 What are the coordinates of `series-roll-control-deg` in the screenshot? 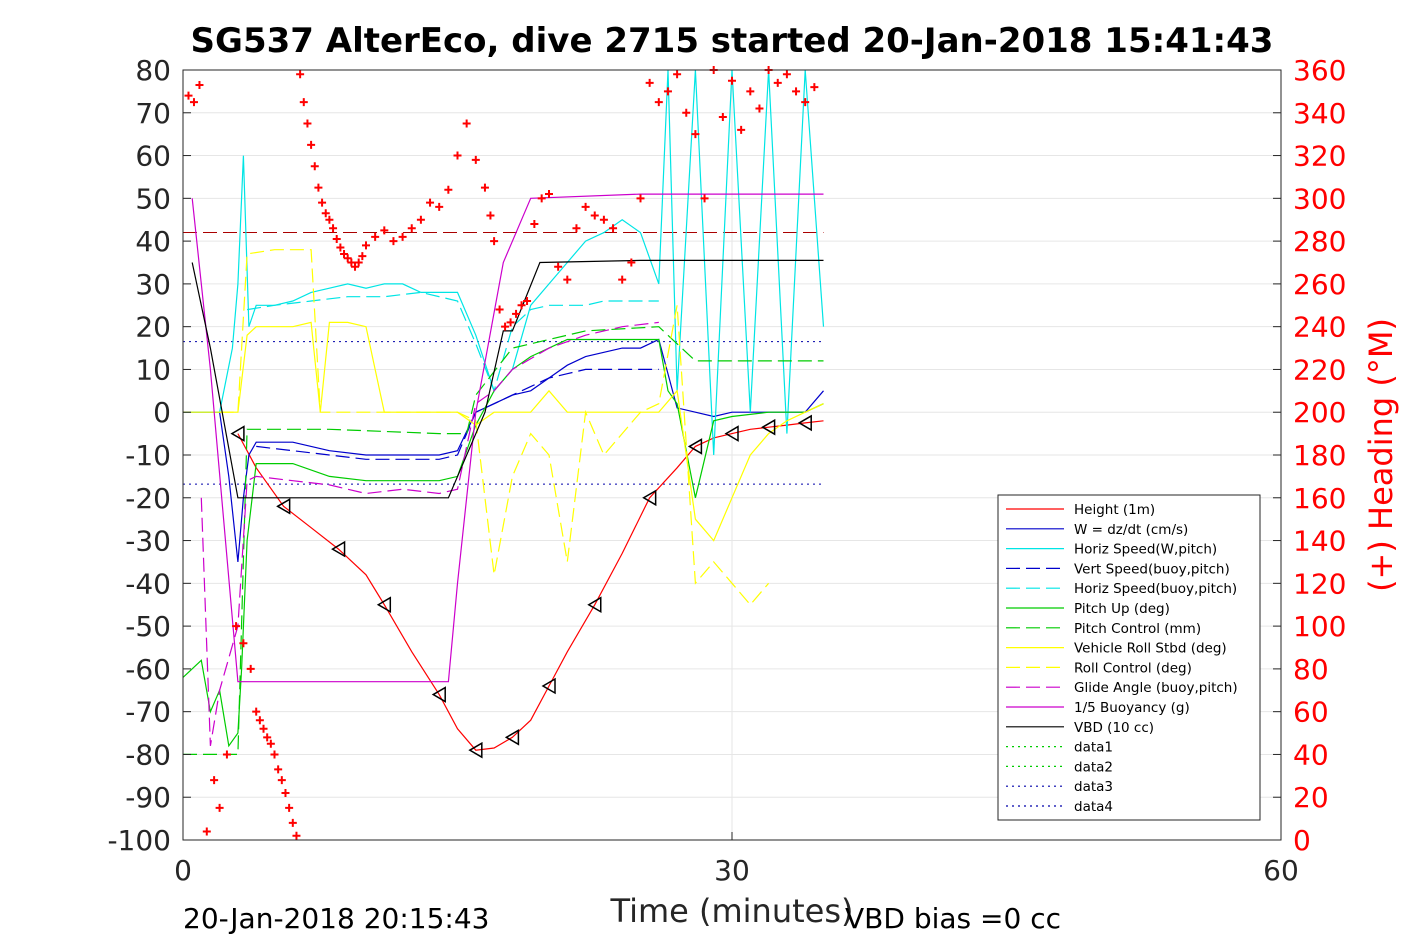 It's located at (494, 427).